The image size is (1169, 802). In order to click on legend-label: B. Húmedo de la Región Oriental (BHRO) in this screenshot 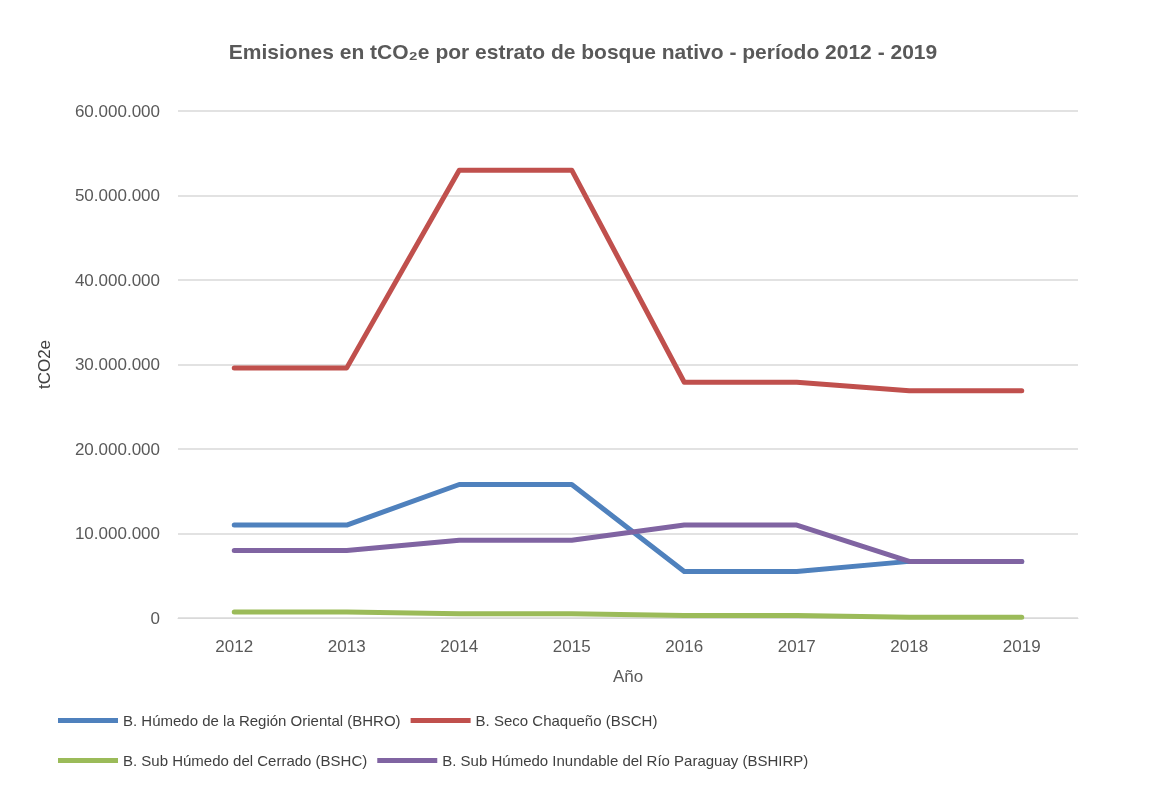, I will do `click(262, 720)`.